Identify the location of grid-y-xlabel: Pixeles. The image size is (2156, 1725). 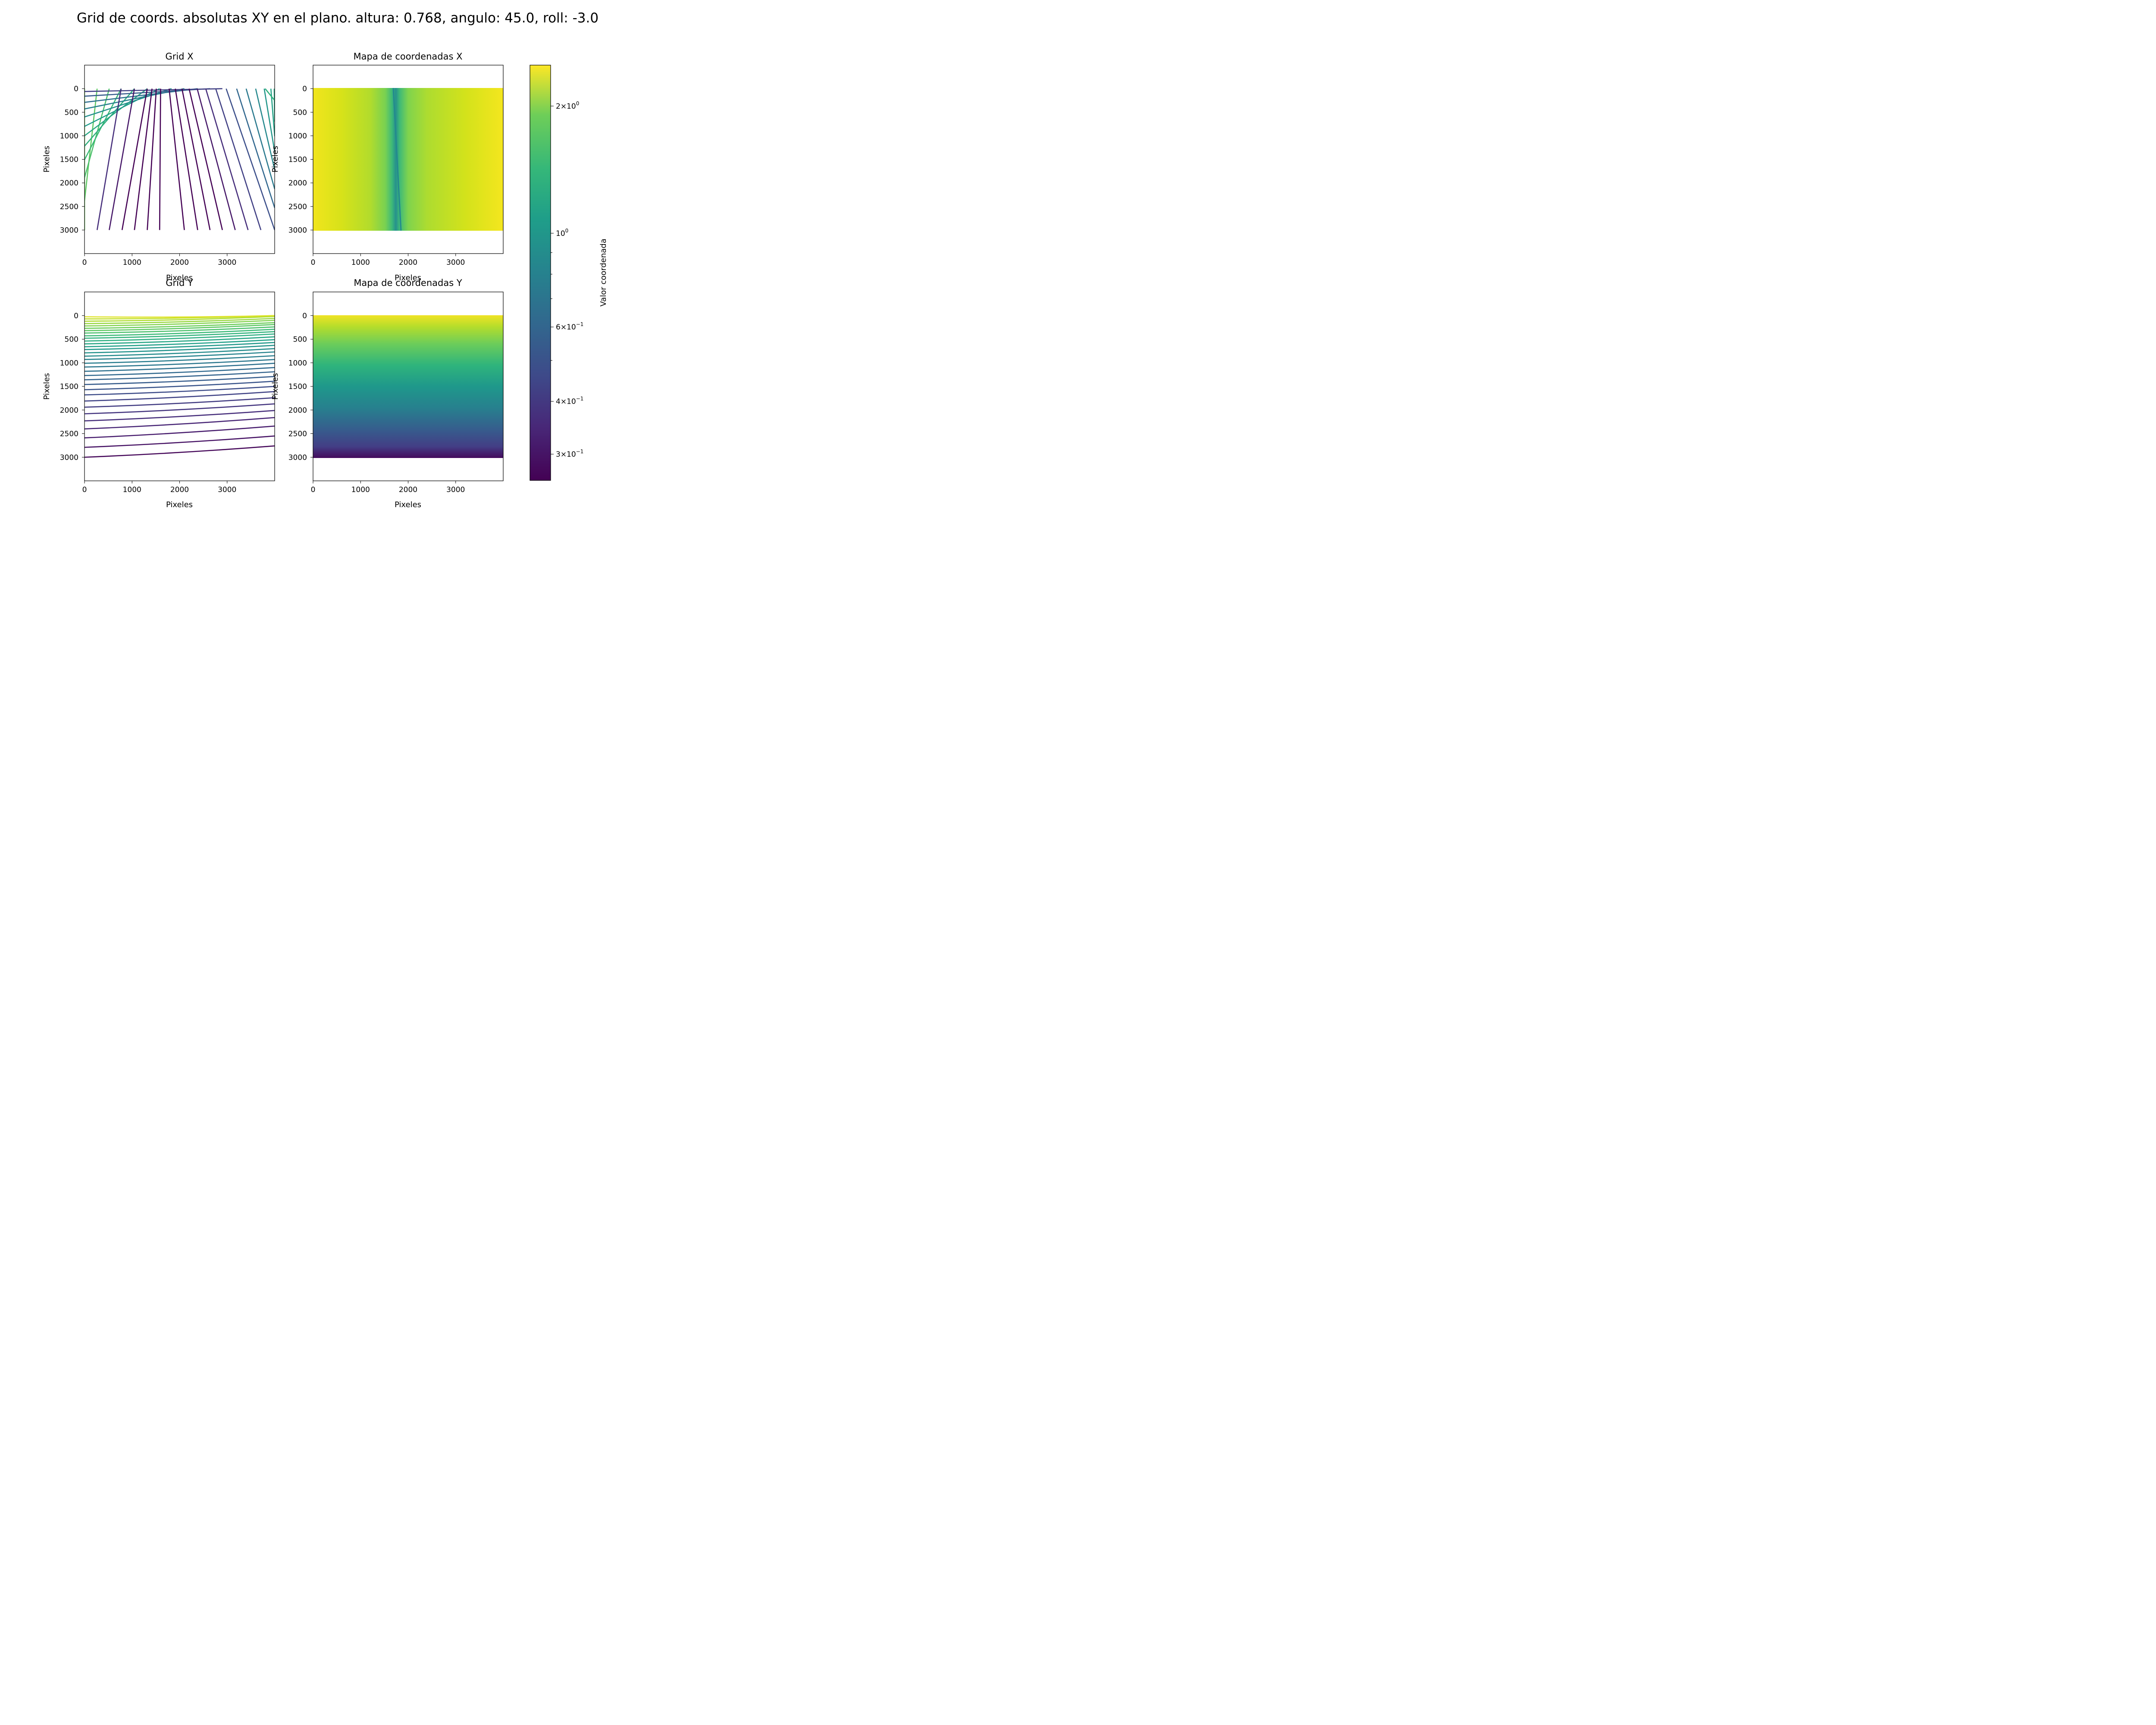
(179, 505).